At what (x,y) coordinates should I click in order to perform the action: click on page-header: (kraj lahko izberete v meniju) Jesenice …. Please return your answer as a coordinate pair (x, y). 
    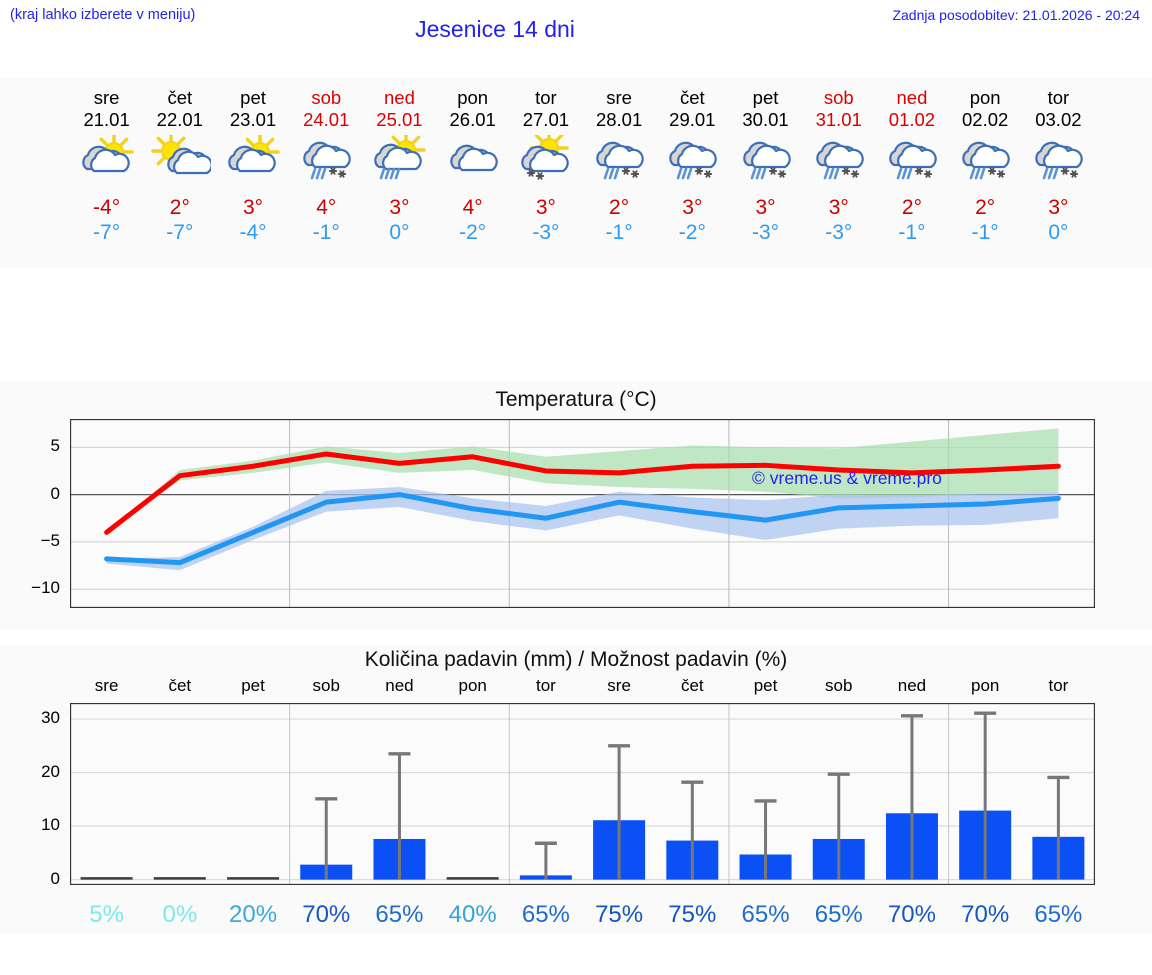
    Looking at the image, I should click on (576, 39).